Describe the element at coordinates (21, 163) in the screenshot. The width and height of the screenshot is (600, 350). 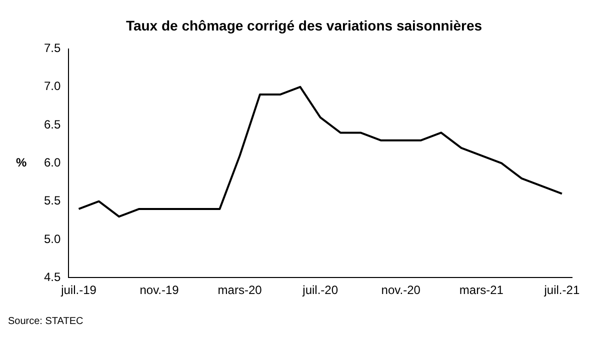
I see `y-axis-title: %` at that location.